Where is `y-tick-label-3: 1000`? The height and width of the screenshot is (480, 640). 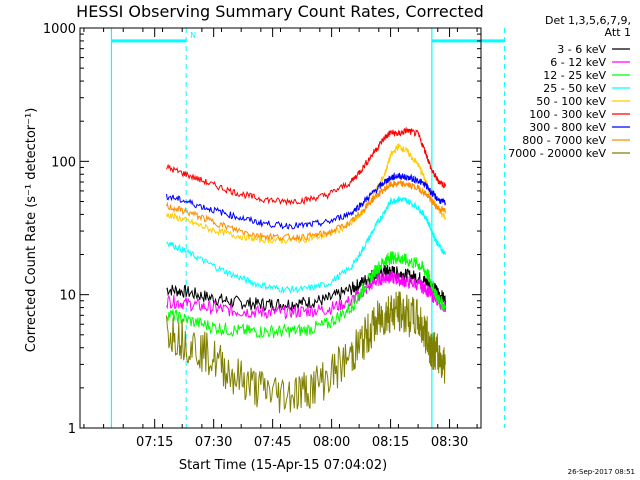
y-tick-label-3: 1000 is located at coordinates (59, 29).